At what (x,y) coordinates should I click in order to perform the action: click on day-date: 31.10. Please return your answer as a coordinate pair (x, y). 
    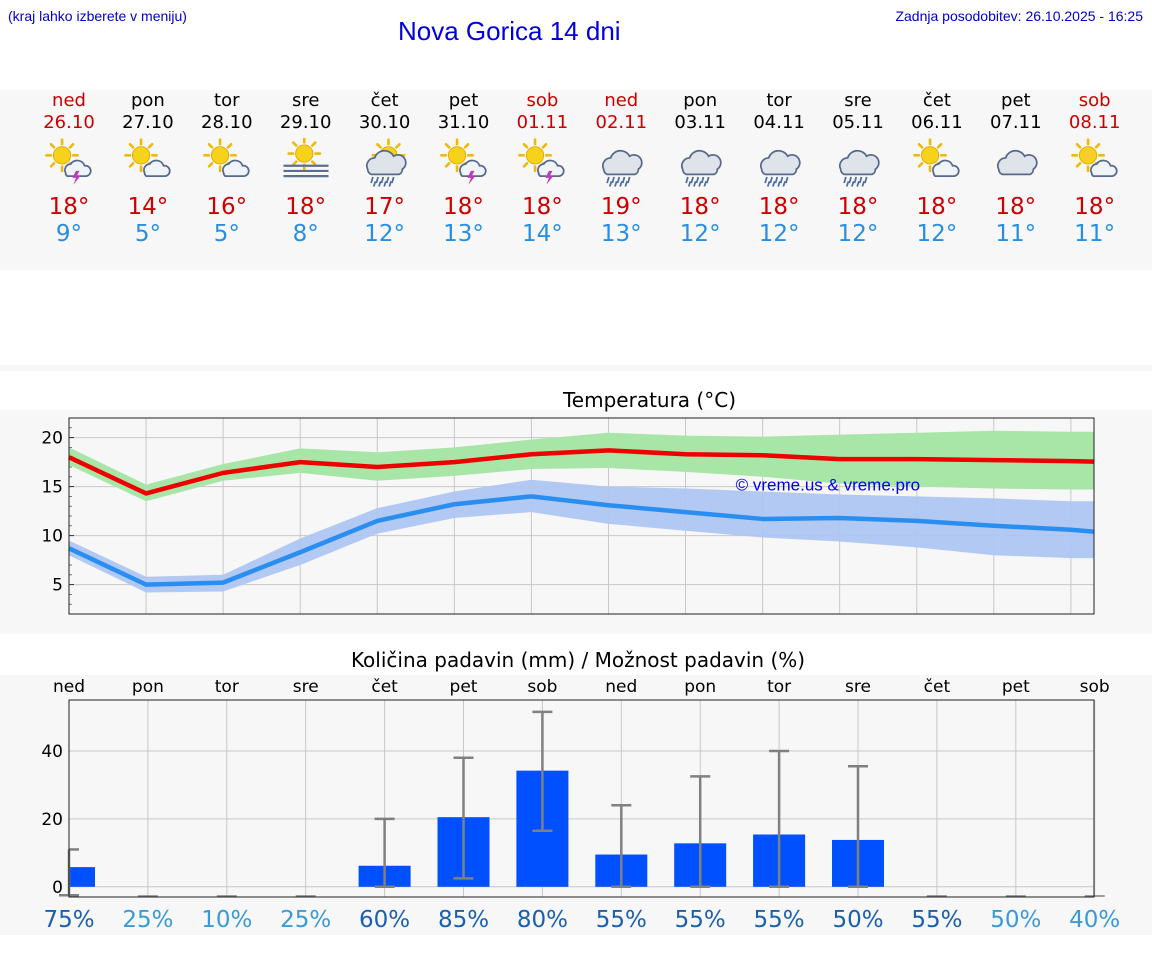
    Looking at the image, I should click on (463, 122).